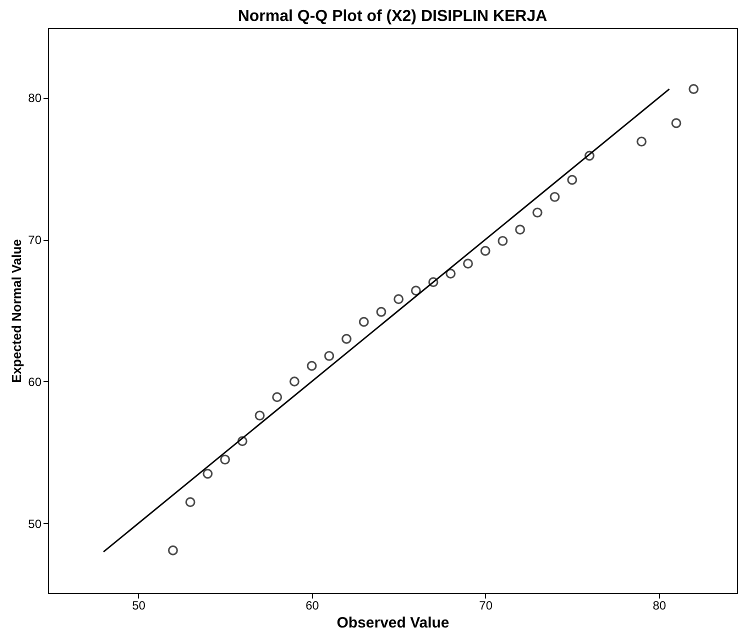 This screenshot has width=747, height=638. I want to click on y-tick-label: 80, so click(35, 98).